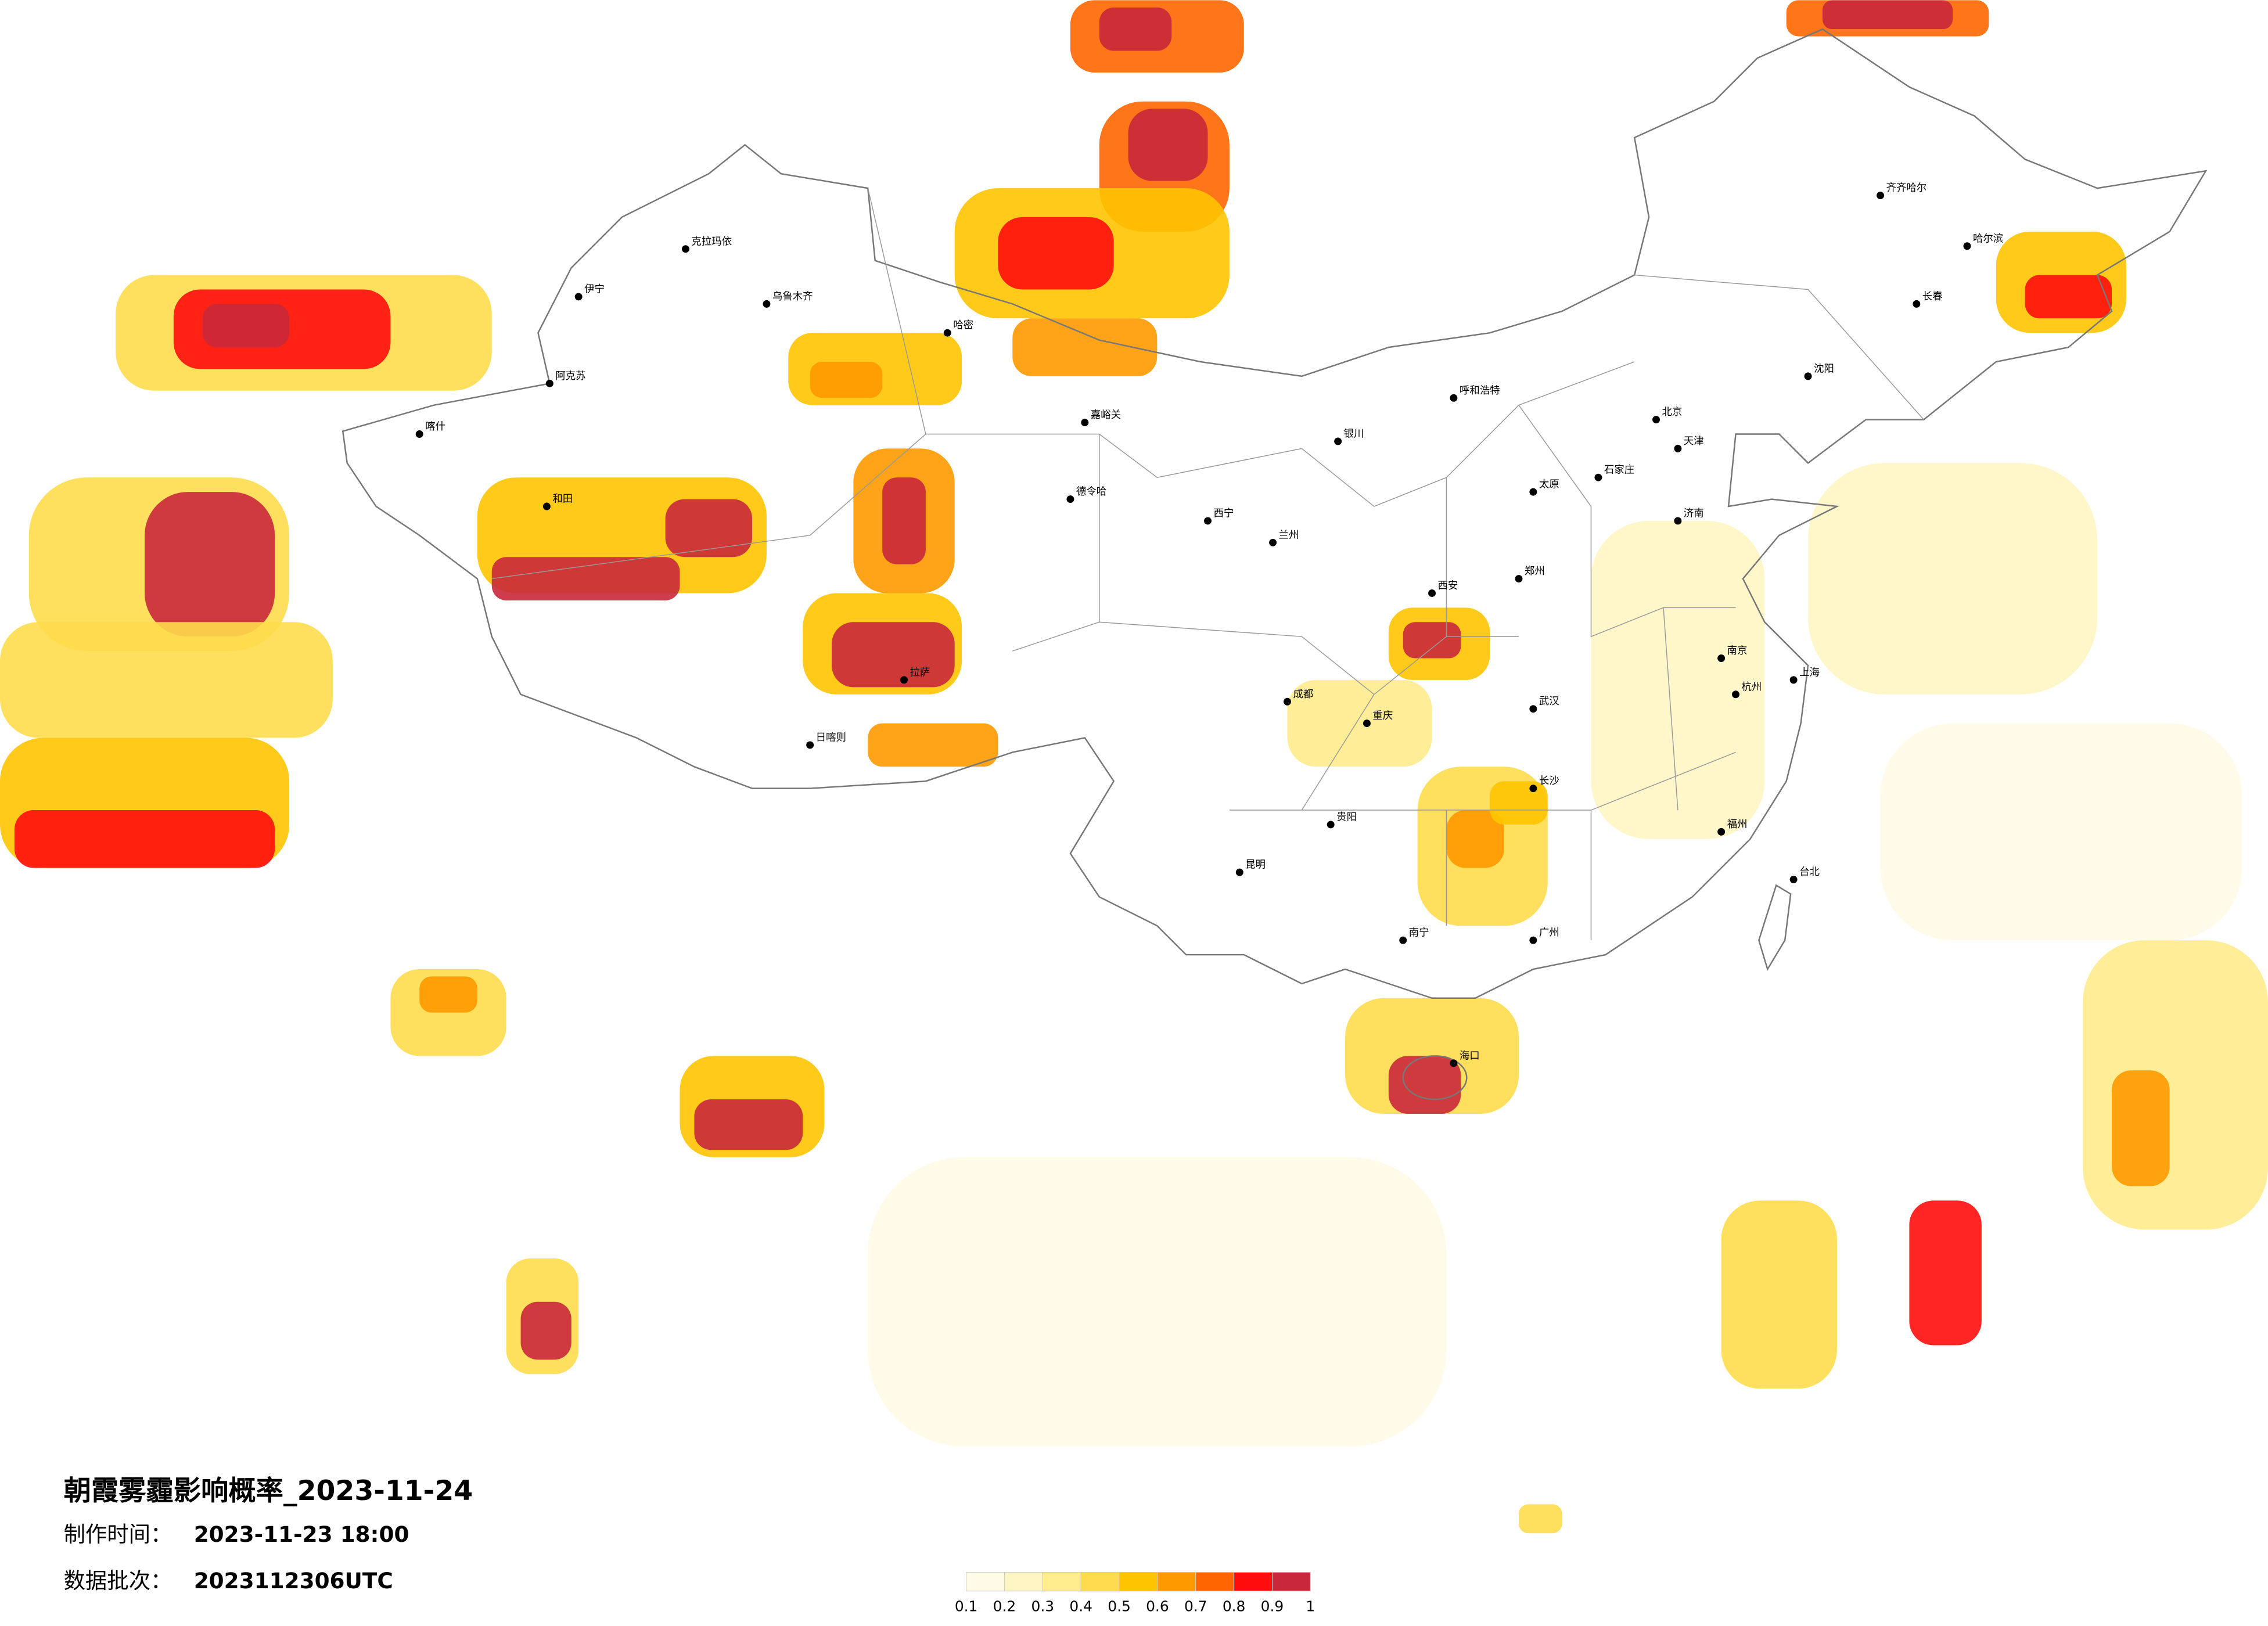 The image size is (2268, 1626). Describe the element at coordinates (562, 499) in the screenshot. I see `city-label: 和田` at that location.